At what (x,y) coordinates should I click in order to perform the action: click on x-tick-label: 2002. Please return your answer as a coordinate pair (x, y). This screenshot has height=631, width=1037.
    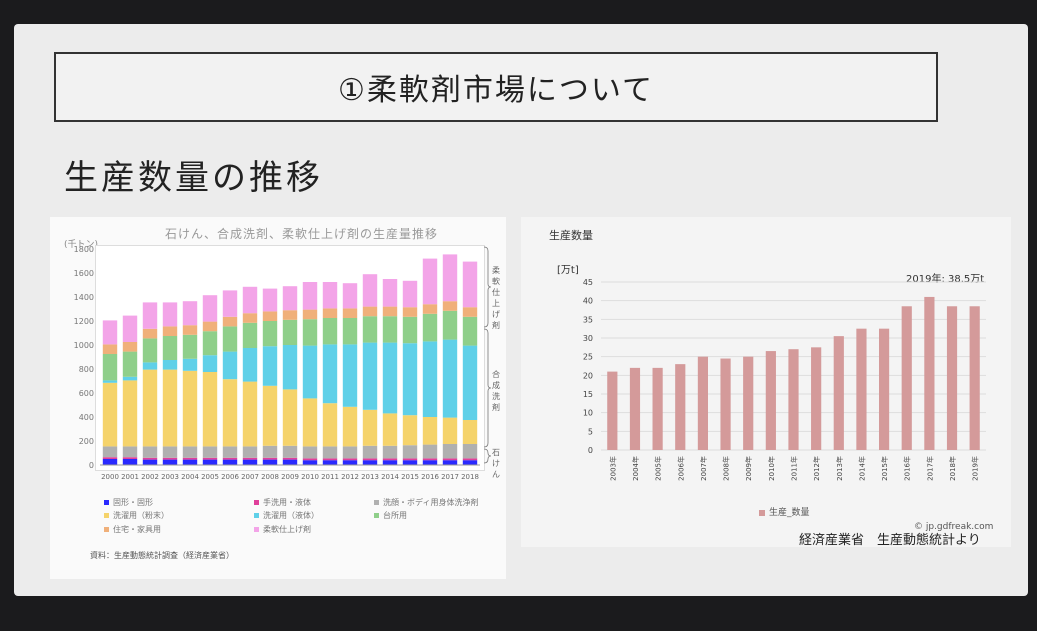
    Looking at the image, I should click on (150, 477).